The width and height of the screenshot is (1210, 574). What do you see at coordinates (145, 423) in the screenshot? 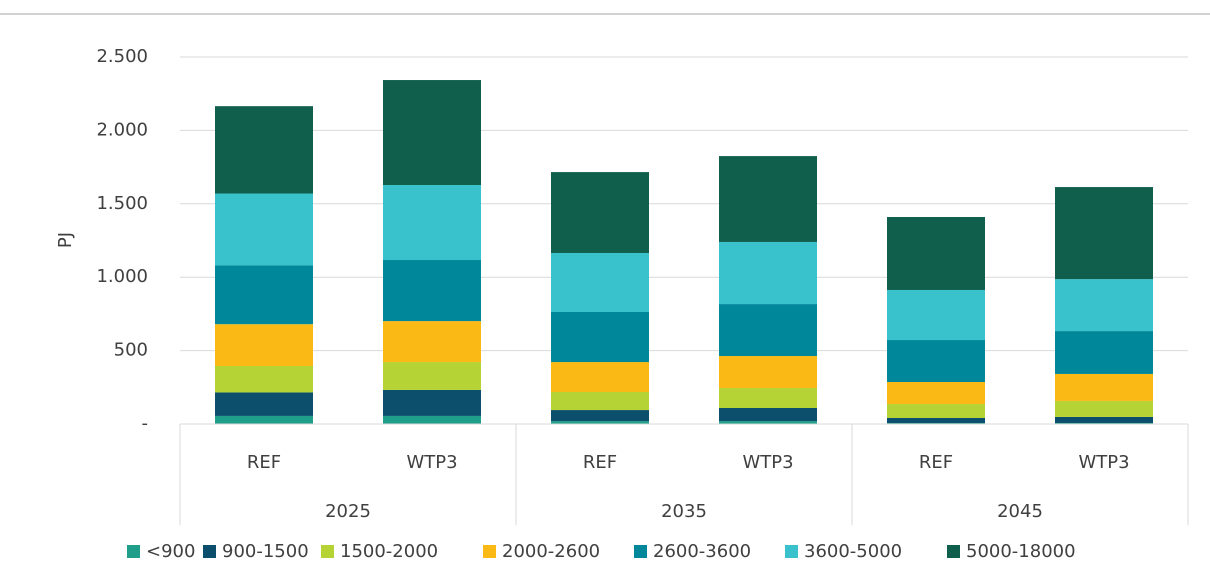
I see `y-tick-label: -` at bounding box center [145, 423].